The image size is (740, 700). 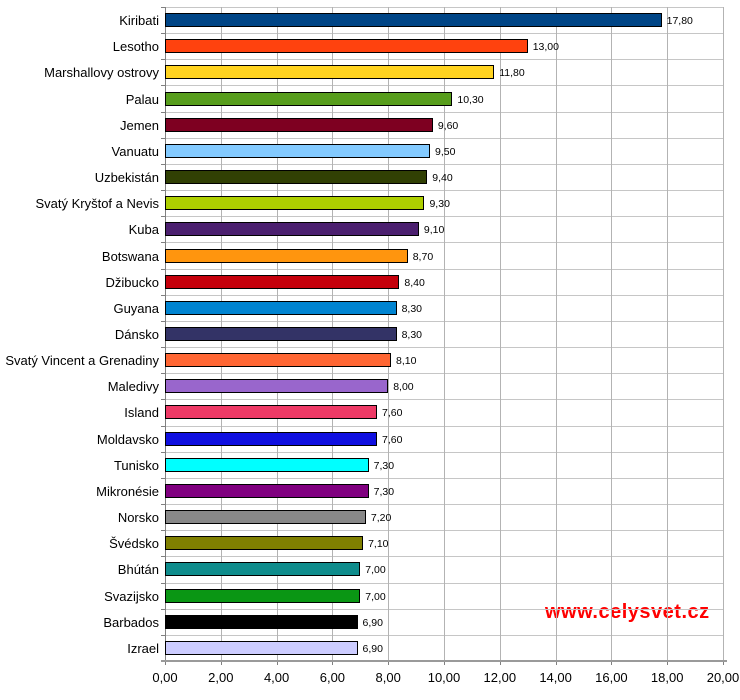 I want to click on category-label: Izrael, so click(x=143, y=648).